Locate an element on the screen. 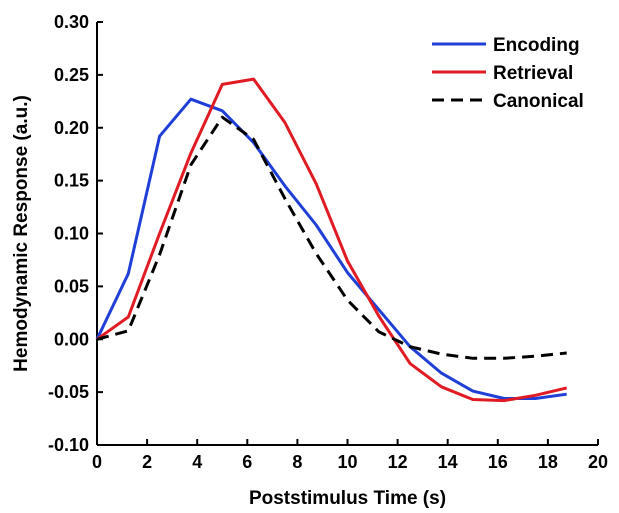  legend-label-retrieval: Retrieval is located at coordinates (533, 73).